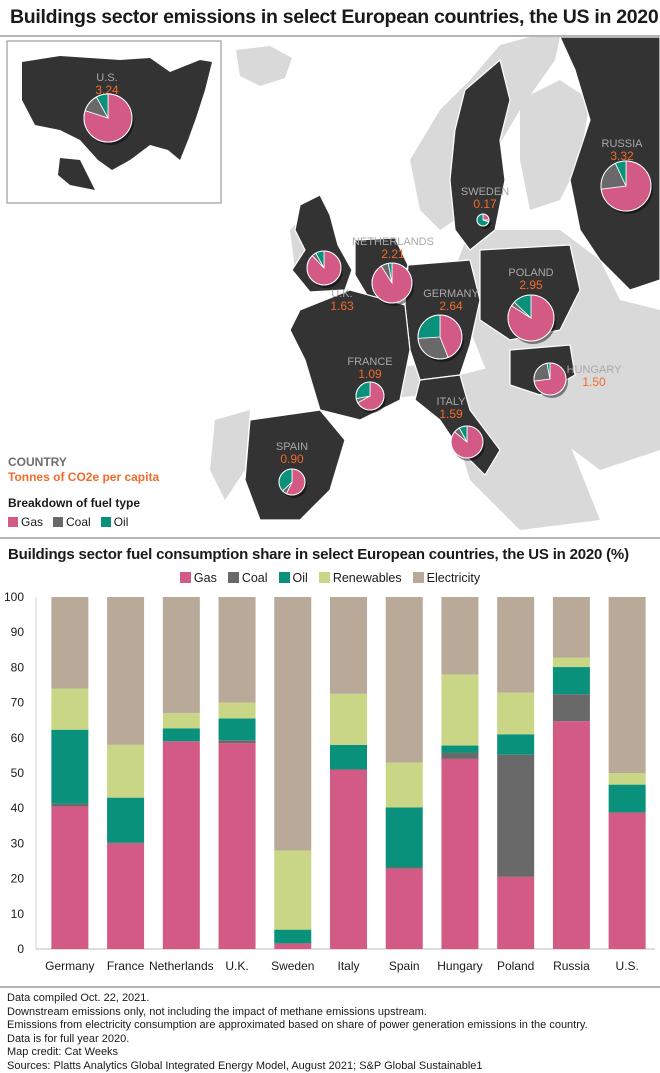 This screenshot has width=660, height=1073. Describe the element at coordinates (480, 154) in the screenshot. I see `map-sweden` at that location.